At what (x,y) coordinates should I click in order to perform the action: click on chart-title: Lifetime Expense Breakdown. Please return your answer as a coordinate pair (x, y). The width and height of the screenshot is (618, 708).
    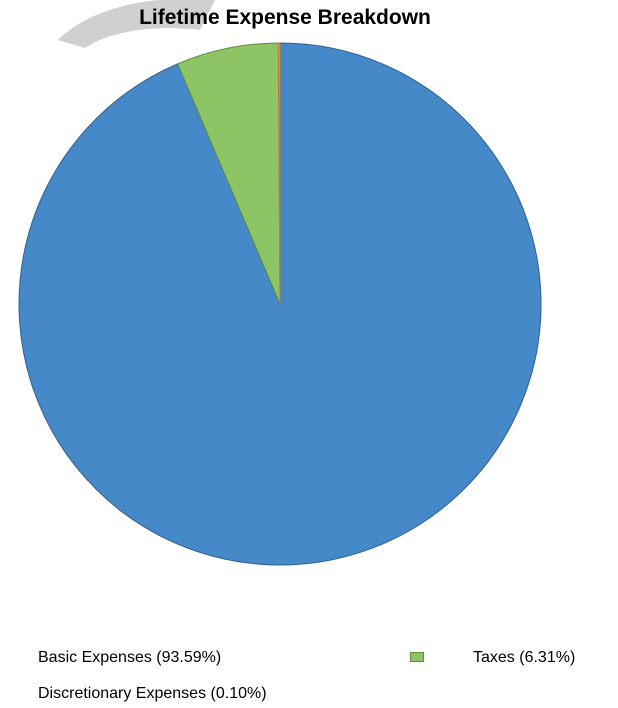
    Looking at the image, I should click on (285, 17).